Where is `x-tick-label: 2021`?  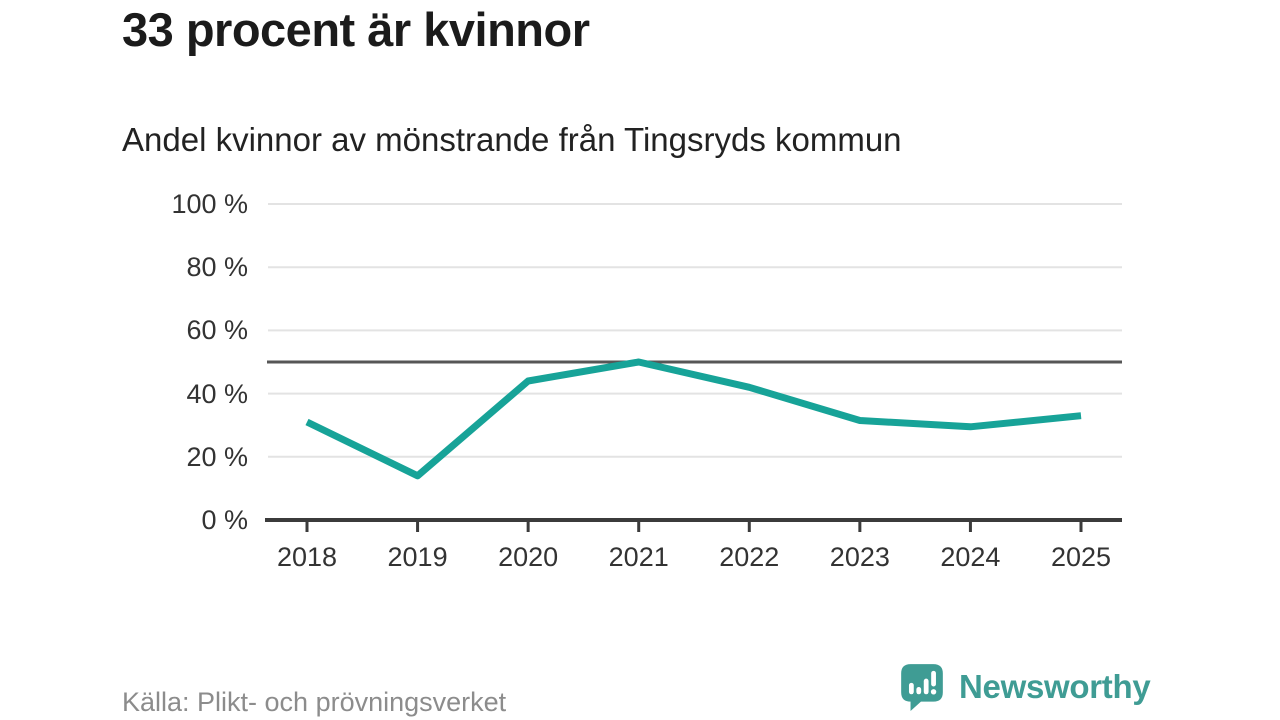
x-tick-label: 2021 is located at coordinates (638, 557).